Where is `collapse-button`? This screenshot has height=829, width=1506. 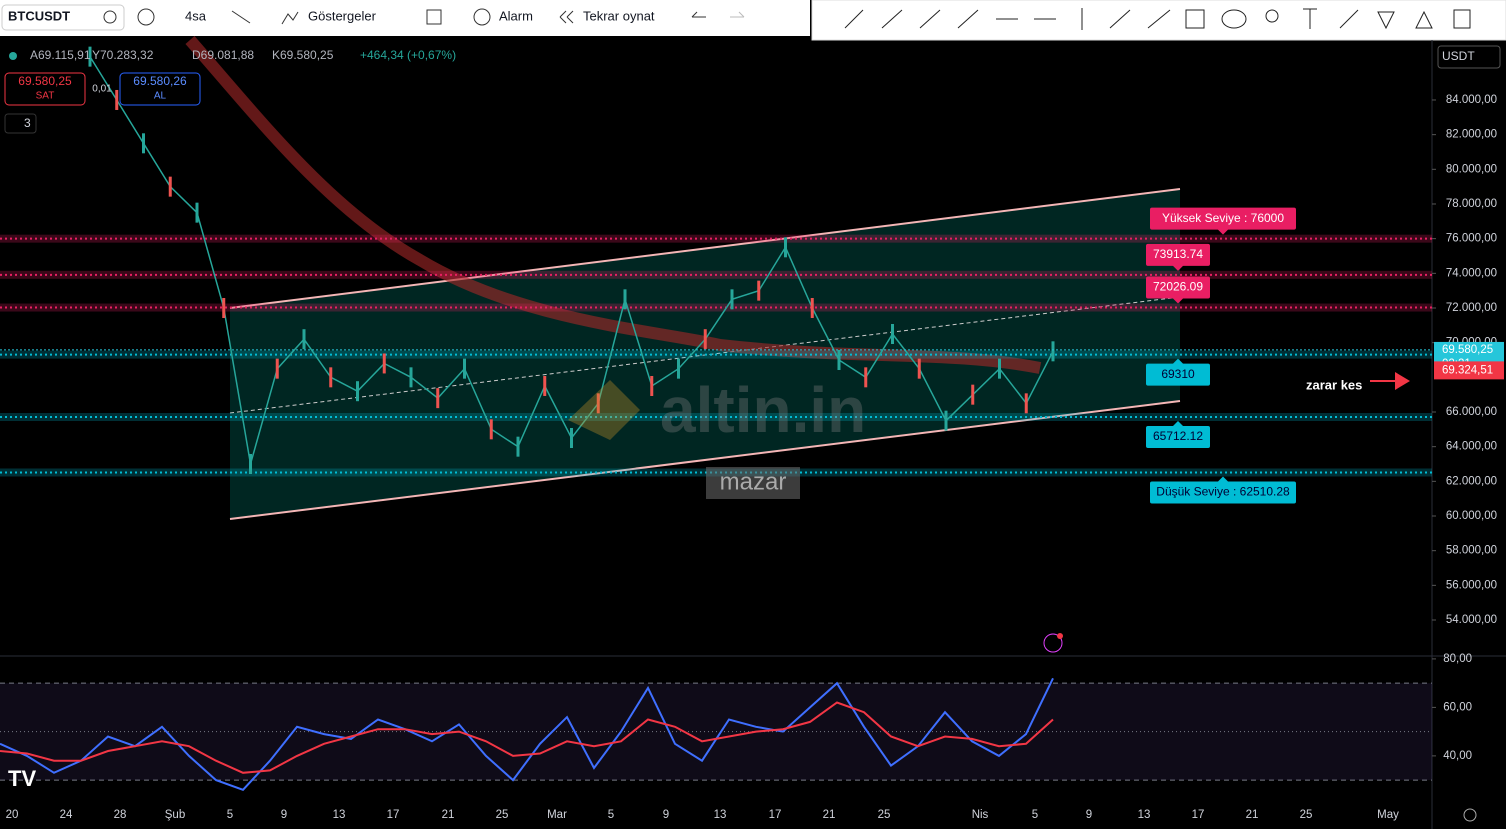 collapse-button is located at coordinates (20, 123).